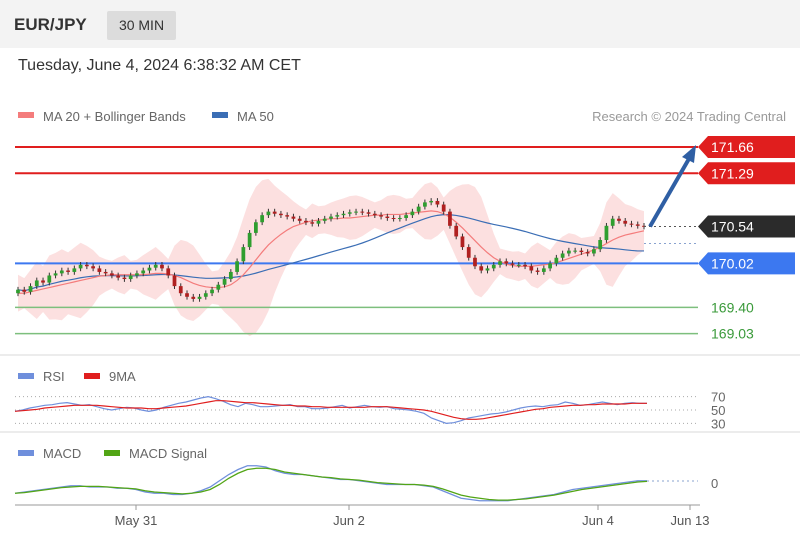  What do you see at coordinates (349, 520) in the screenshot?
I see `x-tick-label: Jun 2` at bounding box center [349, 520].